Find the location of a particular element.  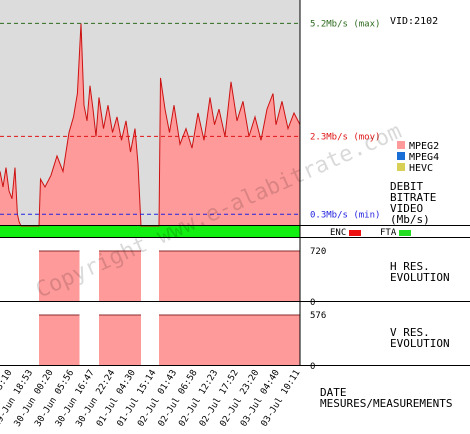

legend-label-2: HEVC is located at coordinates (421, 168).